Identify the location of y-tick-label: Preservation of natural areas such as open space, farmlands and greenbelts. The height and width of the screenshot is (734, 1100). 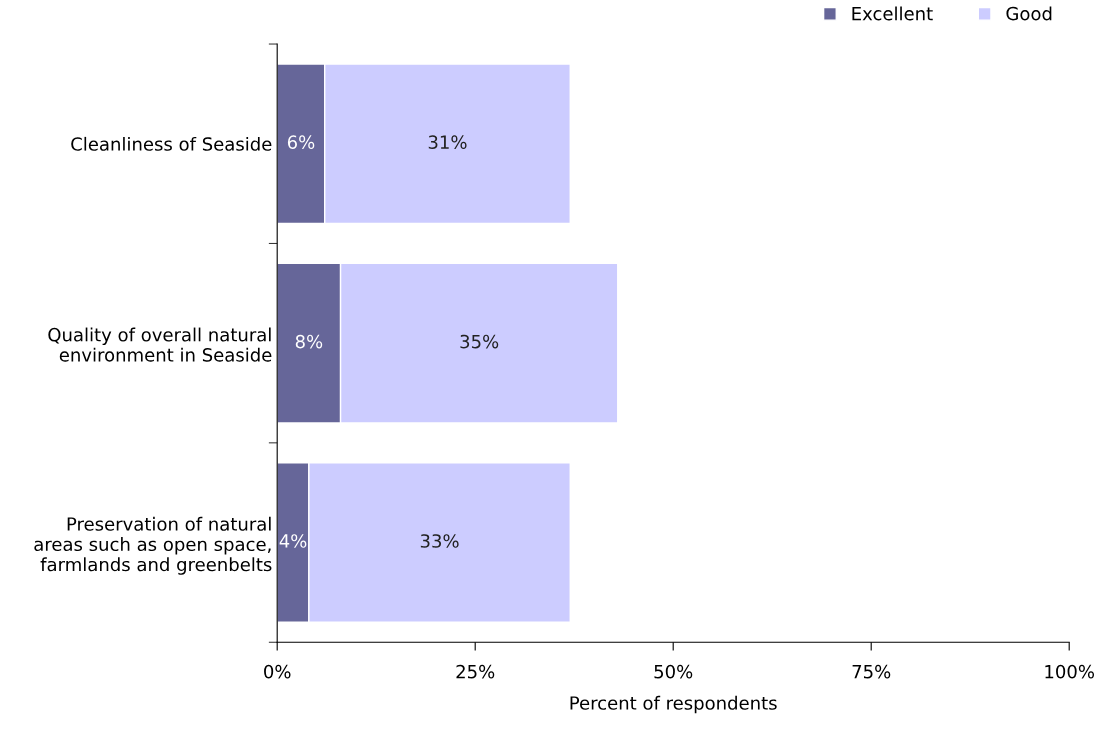
(153, 545).